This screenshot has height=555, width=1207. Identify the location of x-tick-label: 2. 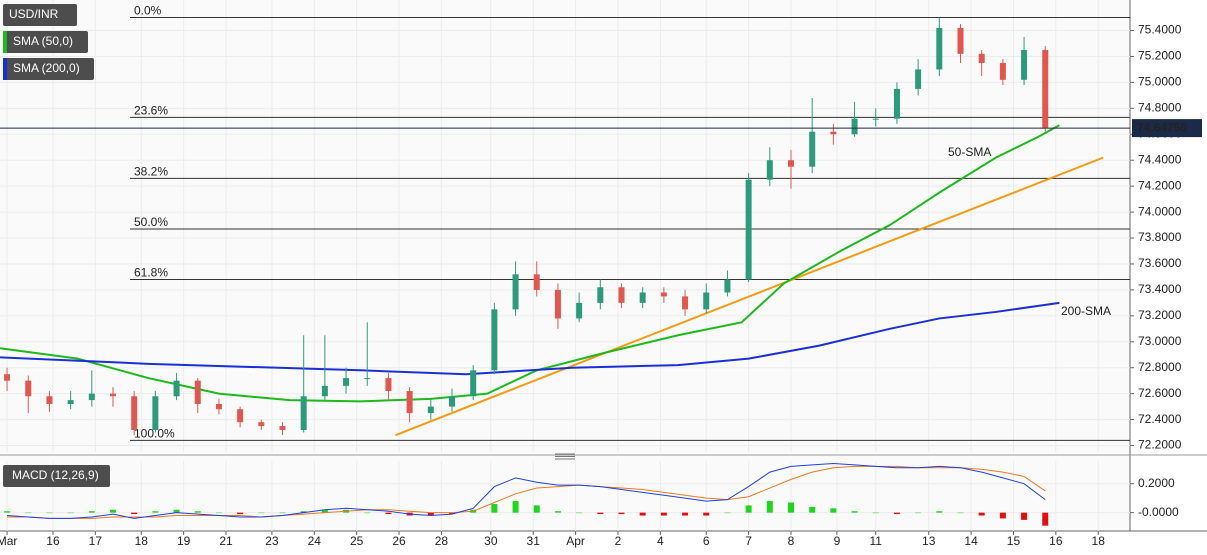
(618, 541).